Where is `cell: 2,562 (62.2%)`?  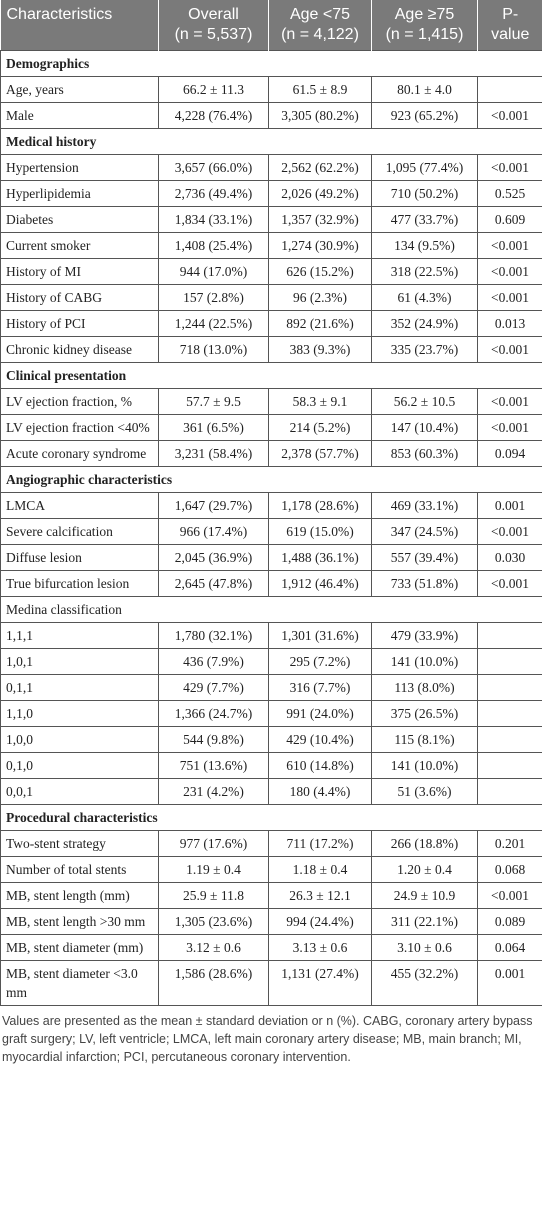
cell: 2,562 (62.2%) is located at coordinates (320, 167).